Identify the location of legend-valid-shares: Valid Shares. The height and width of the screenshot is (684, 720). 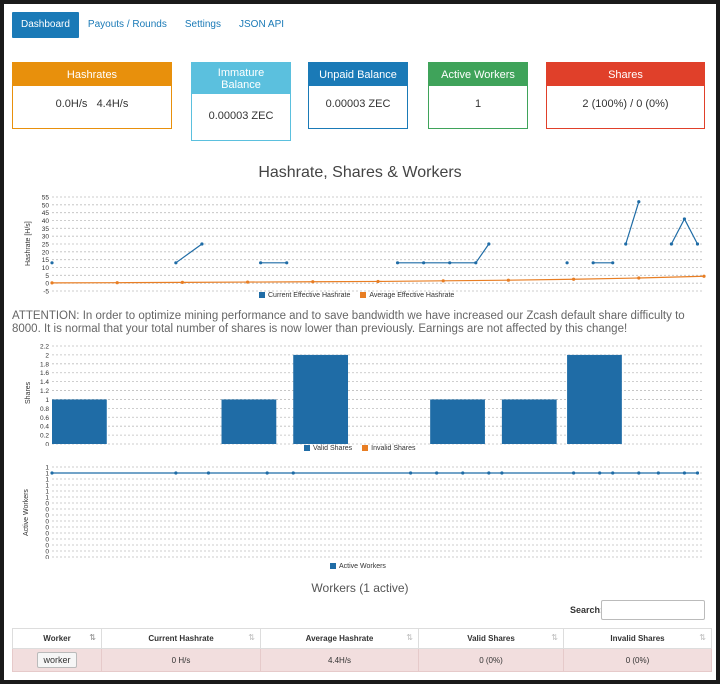
(328, 448).